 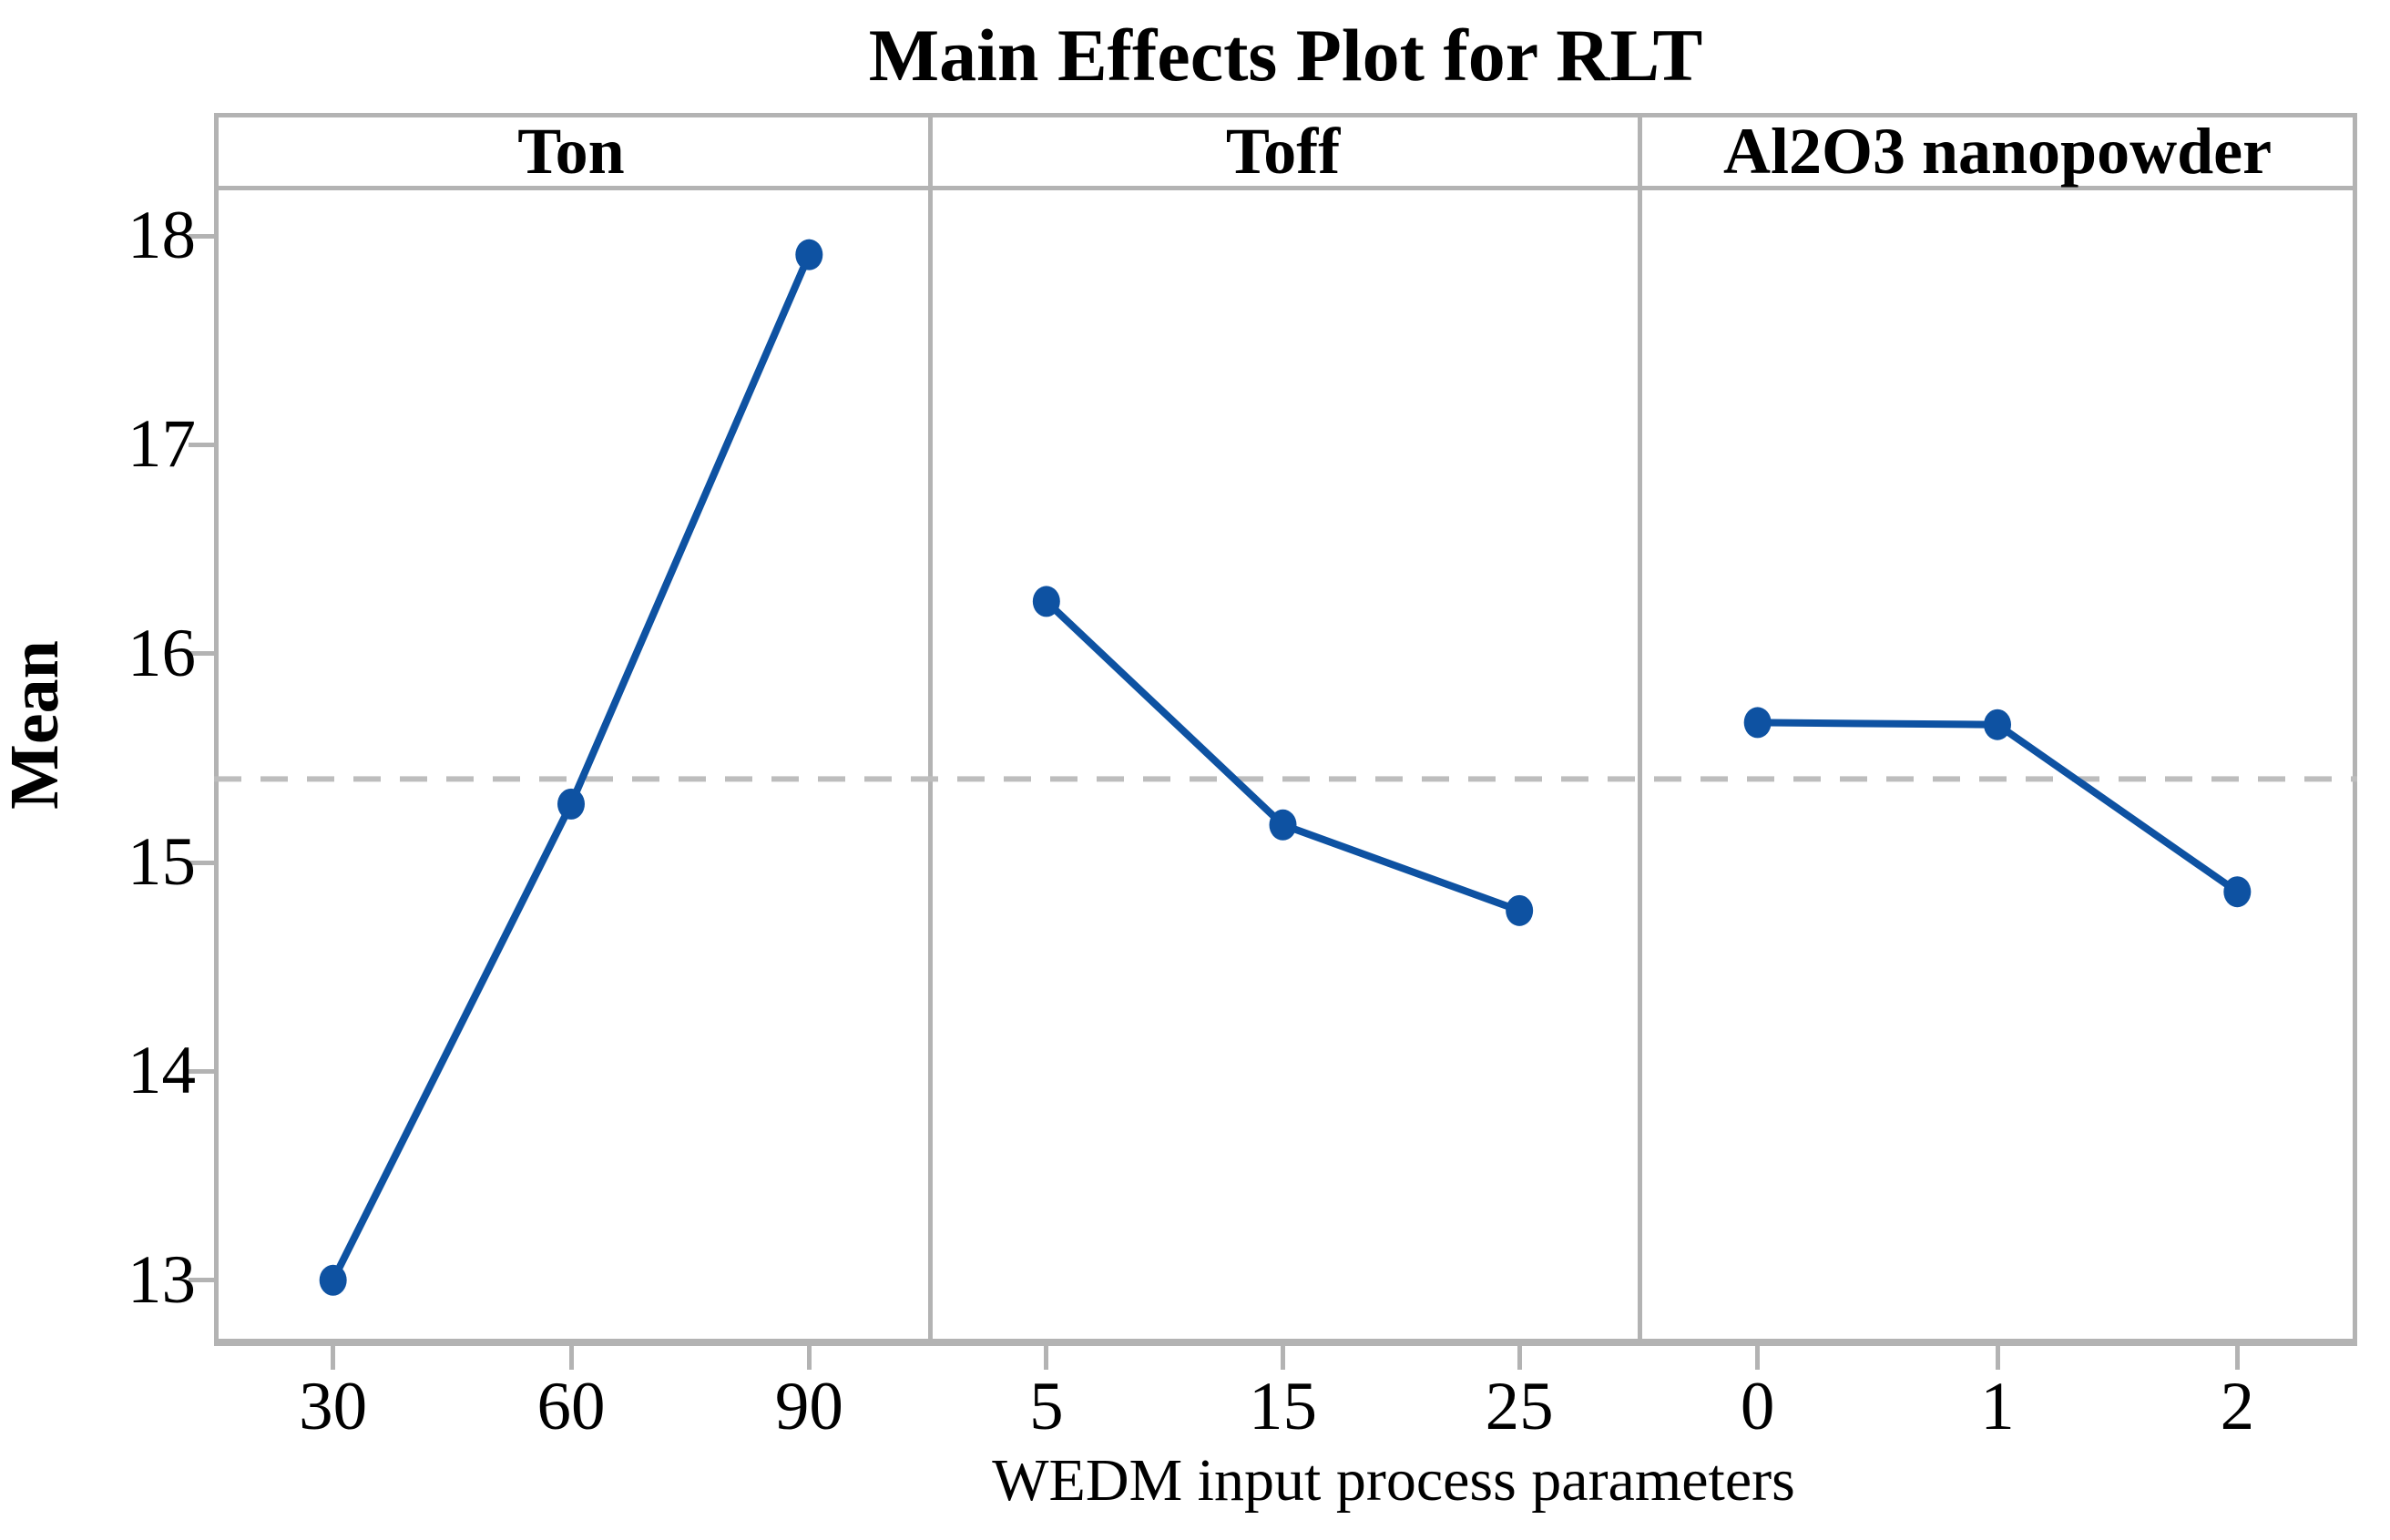 I want to click on x-tick-label: 1, so click(x=1997, y=1406).